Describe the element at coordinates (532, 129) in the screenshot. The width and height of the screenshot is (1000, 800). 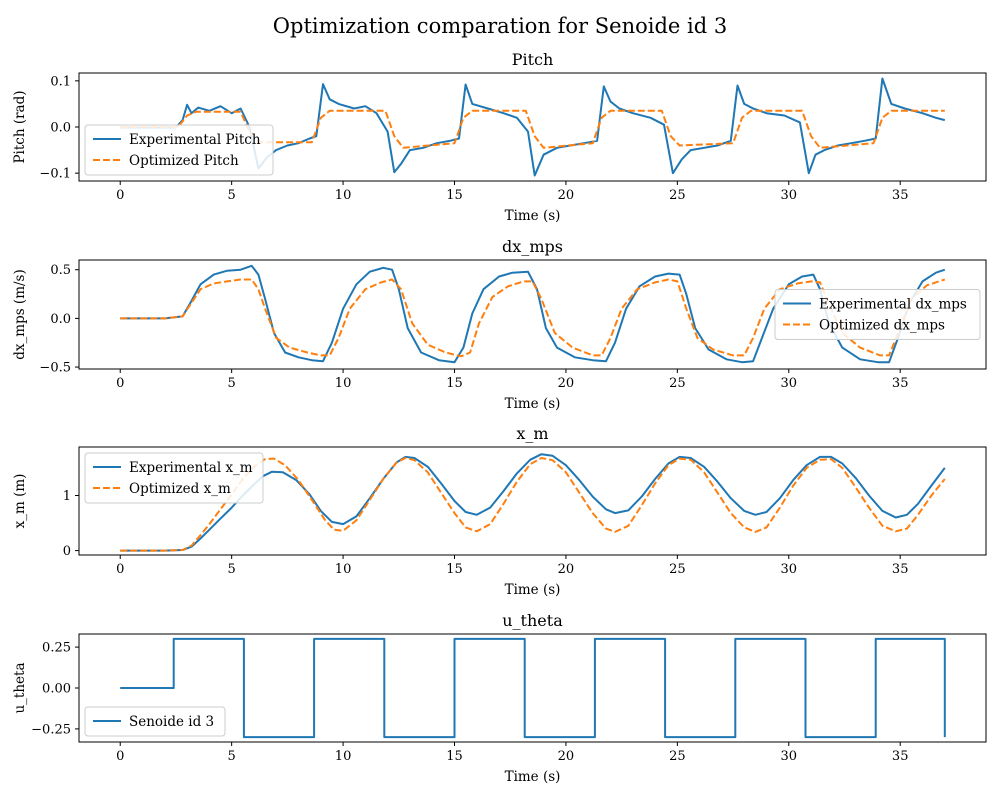
I see `series-line-optimized-pitch` at that location.